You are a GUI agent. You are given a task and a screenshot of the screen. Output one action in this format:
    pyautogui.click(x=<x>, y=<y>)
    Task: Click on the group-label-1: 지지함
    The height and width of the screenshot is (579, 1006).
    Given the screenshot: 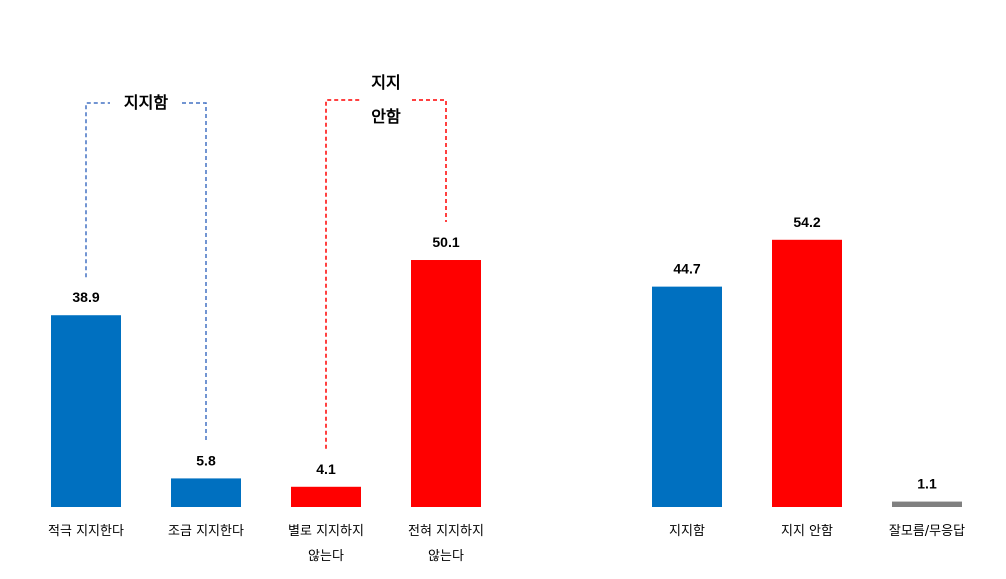 What is the action you would take?
    pyautogui.click(x=146, y=102)
    